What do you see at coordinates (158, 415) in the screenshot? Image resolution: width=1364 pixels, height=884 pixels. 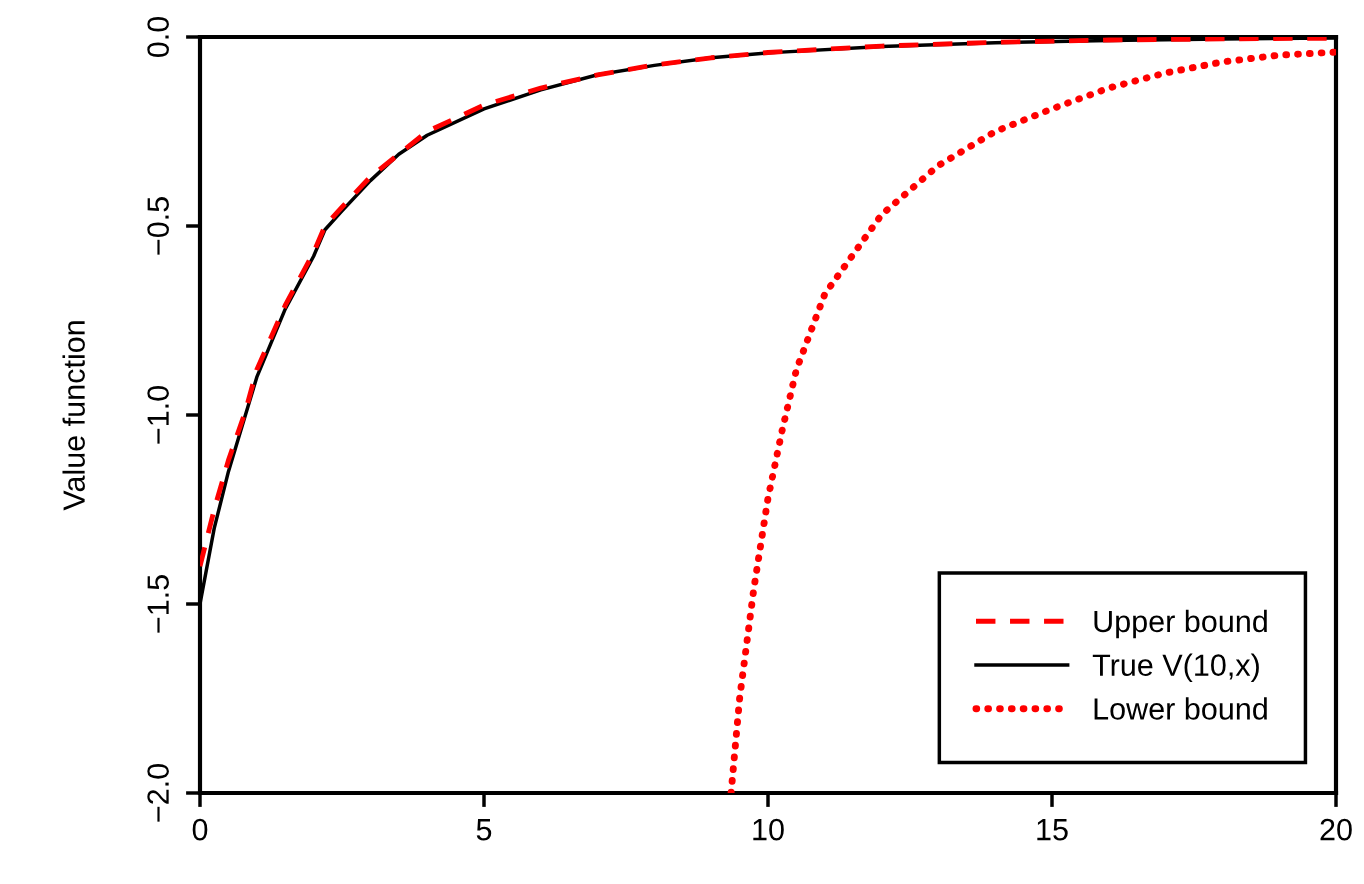 I see `y-tick-label: −1.0` at bounding box center [158, 415].